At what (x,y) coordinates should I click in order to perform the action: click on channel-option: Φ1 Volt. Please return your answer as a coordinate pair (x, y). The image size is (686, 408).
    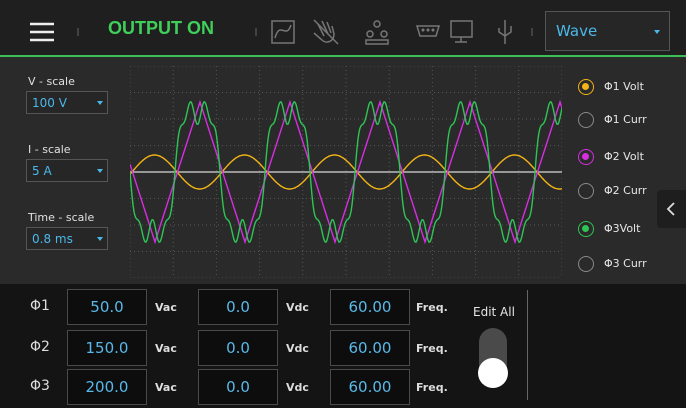
    Looking at the image, I should click on (618, 89).